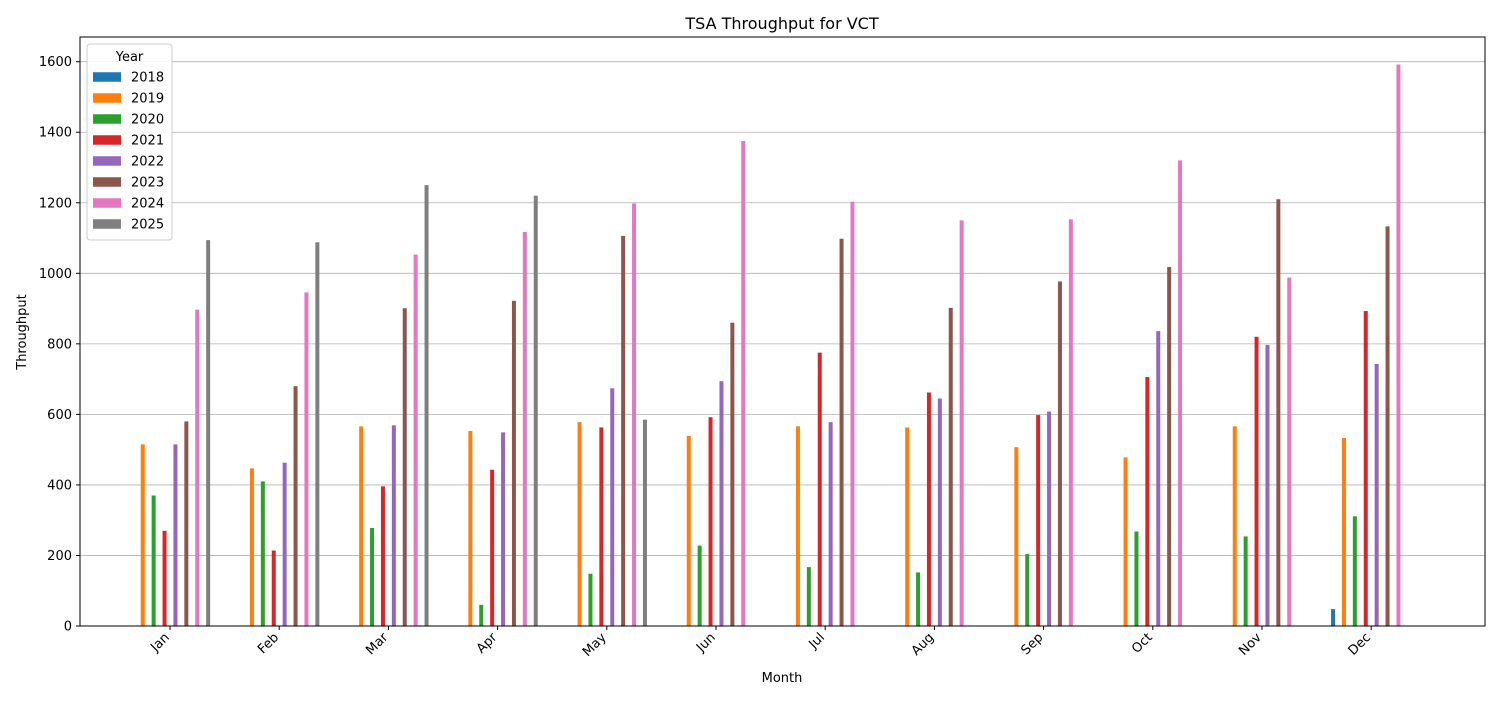 Image resolution: width=1500 pixels, height=704 pixels. Describe the element at coordinates (128, 99) in the screenshot. I see `legend-item: 2019` at that location.